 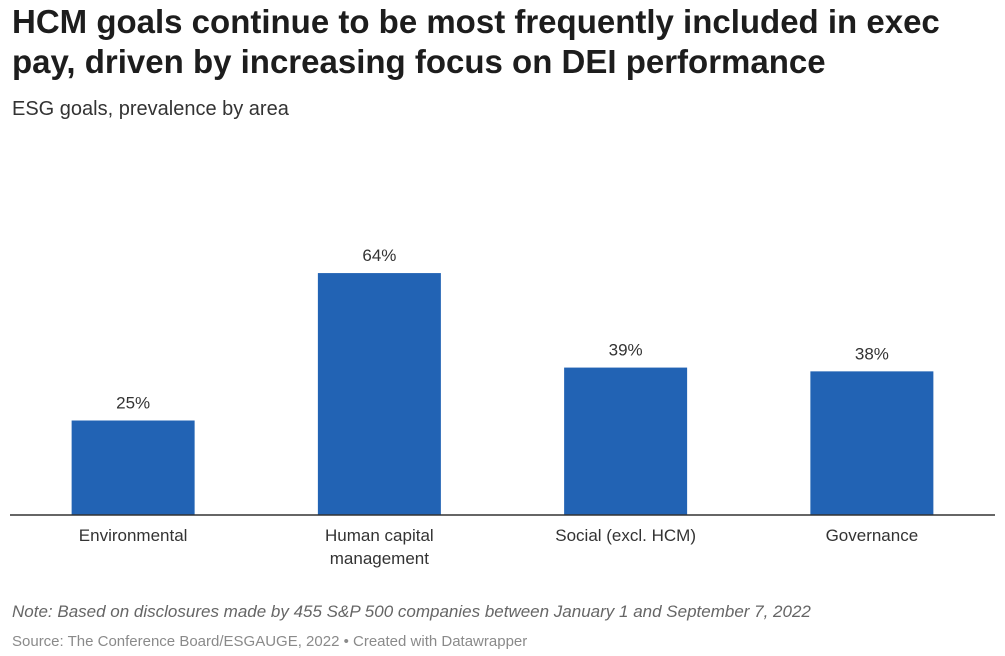 What do you see at coordinates (872, 535) in the screenshot?
I see `category-label-3: Governance` at bounding box center [872, 535].